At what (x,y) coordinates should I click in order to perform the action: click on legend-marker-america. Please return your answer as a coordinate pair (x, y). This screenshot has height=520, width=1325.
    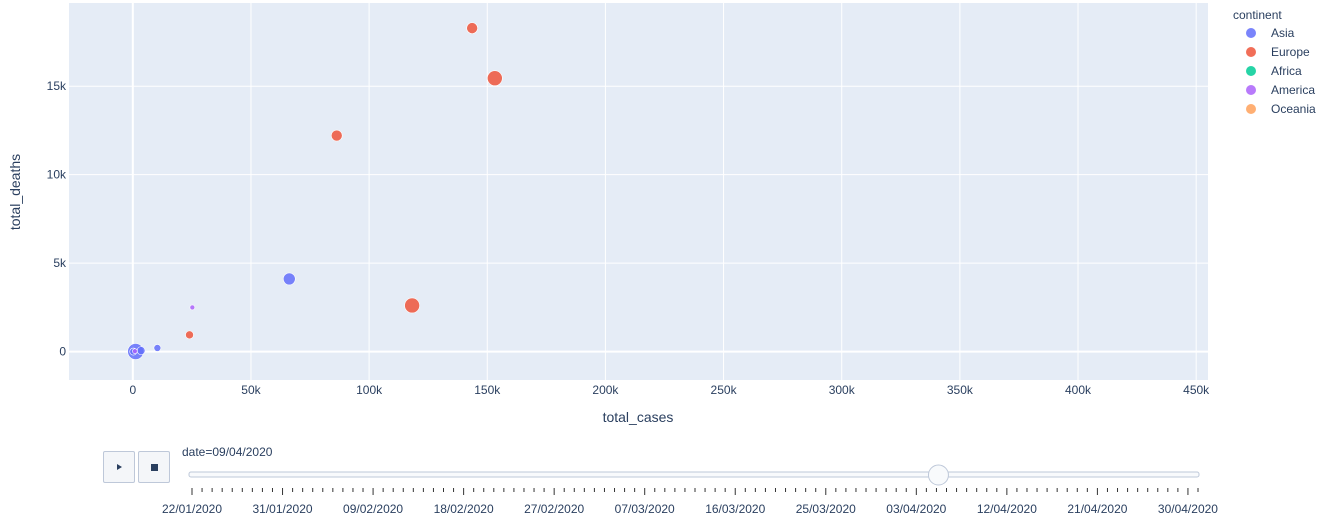
    Looking at the image, I should click on (1251, 90).